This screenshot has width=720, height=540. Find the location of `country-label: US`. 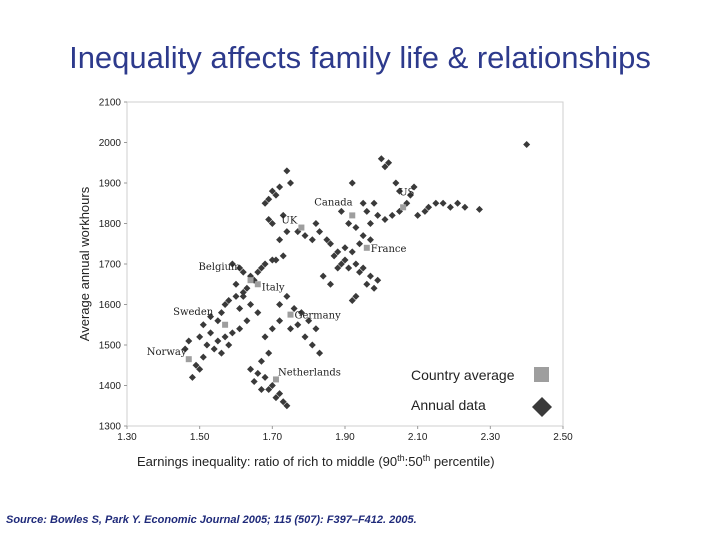

country-label: US is located at coordinates (406, 192).